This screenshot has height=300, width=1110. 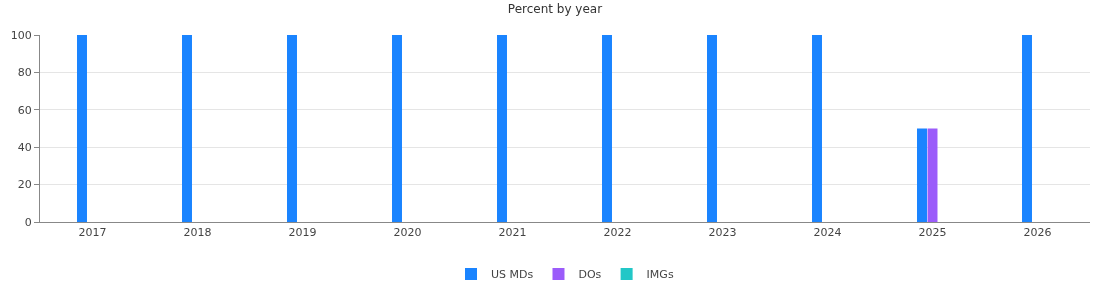 I want to click on y-tick-label: 0, so click(x=28, y=222).